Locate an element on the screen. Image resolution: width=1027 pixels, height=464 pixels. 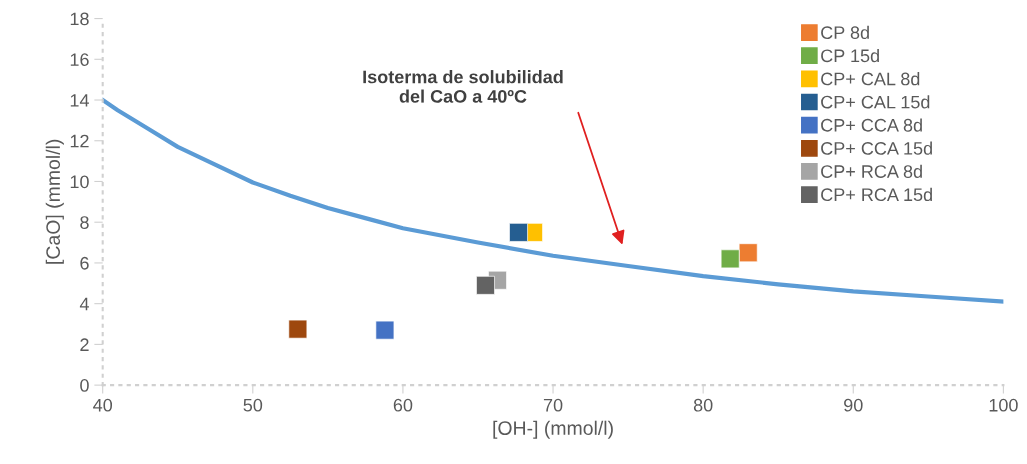
y-tick-label: 16 is located at coordinates (79, 60).